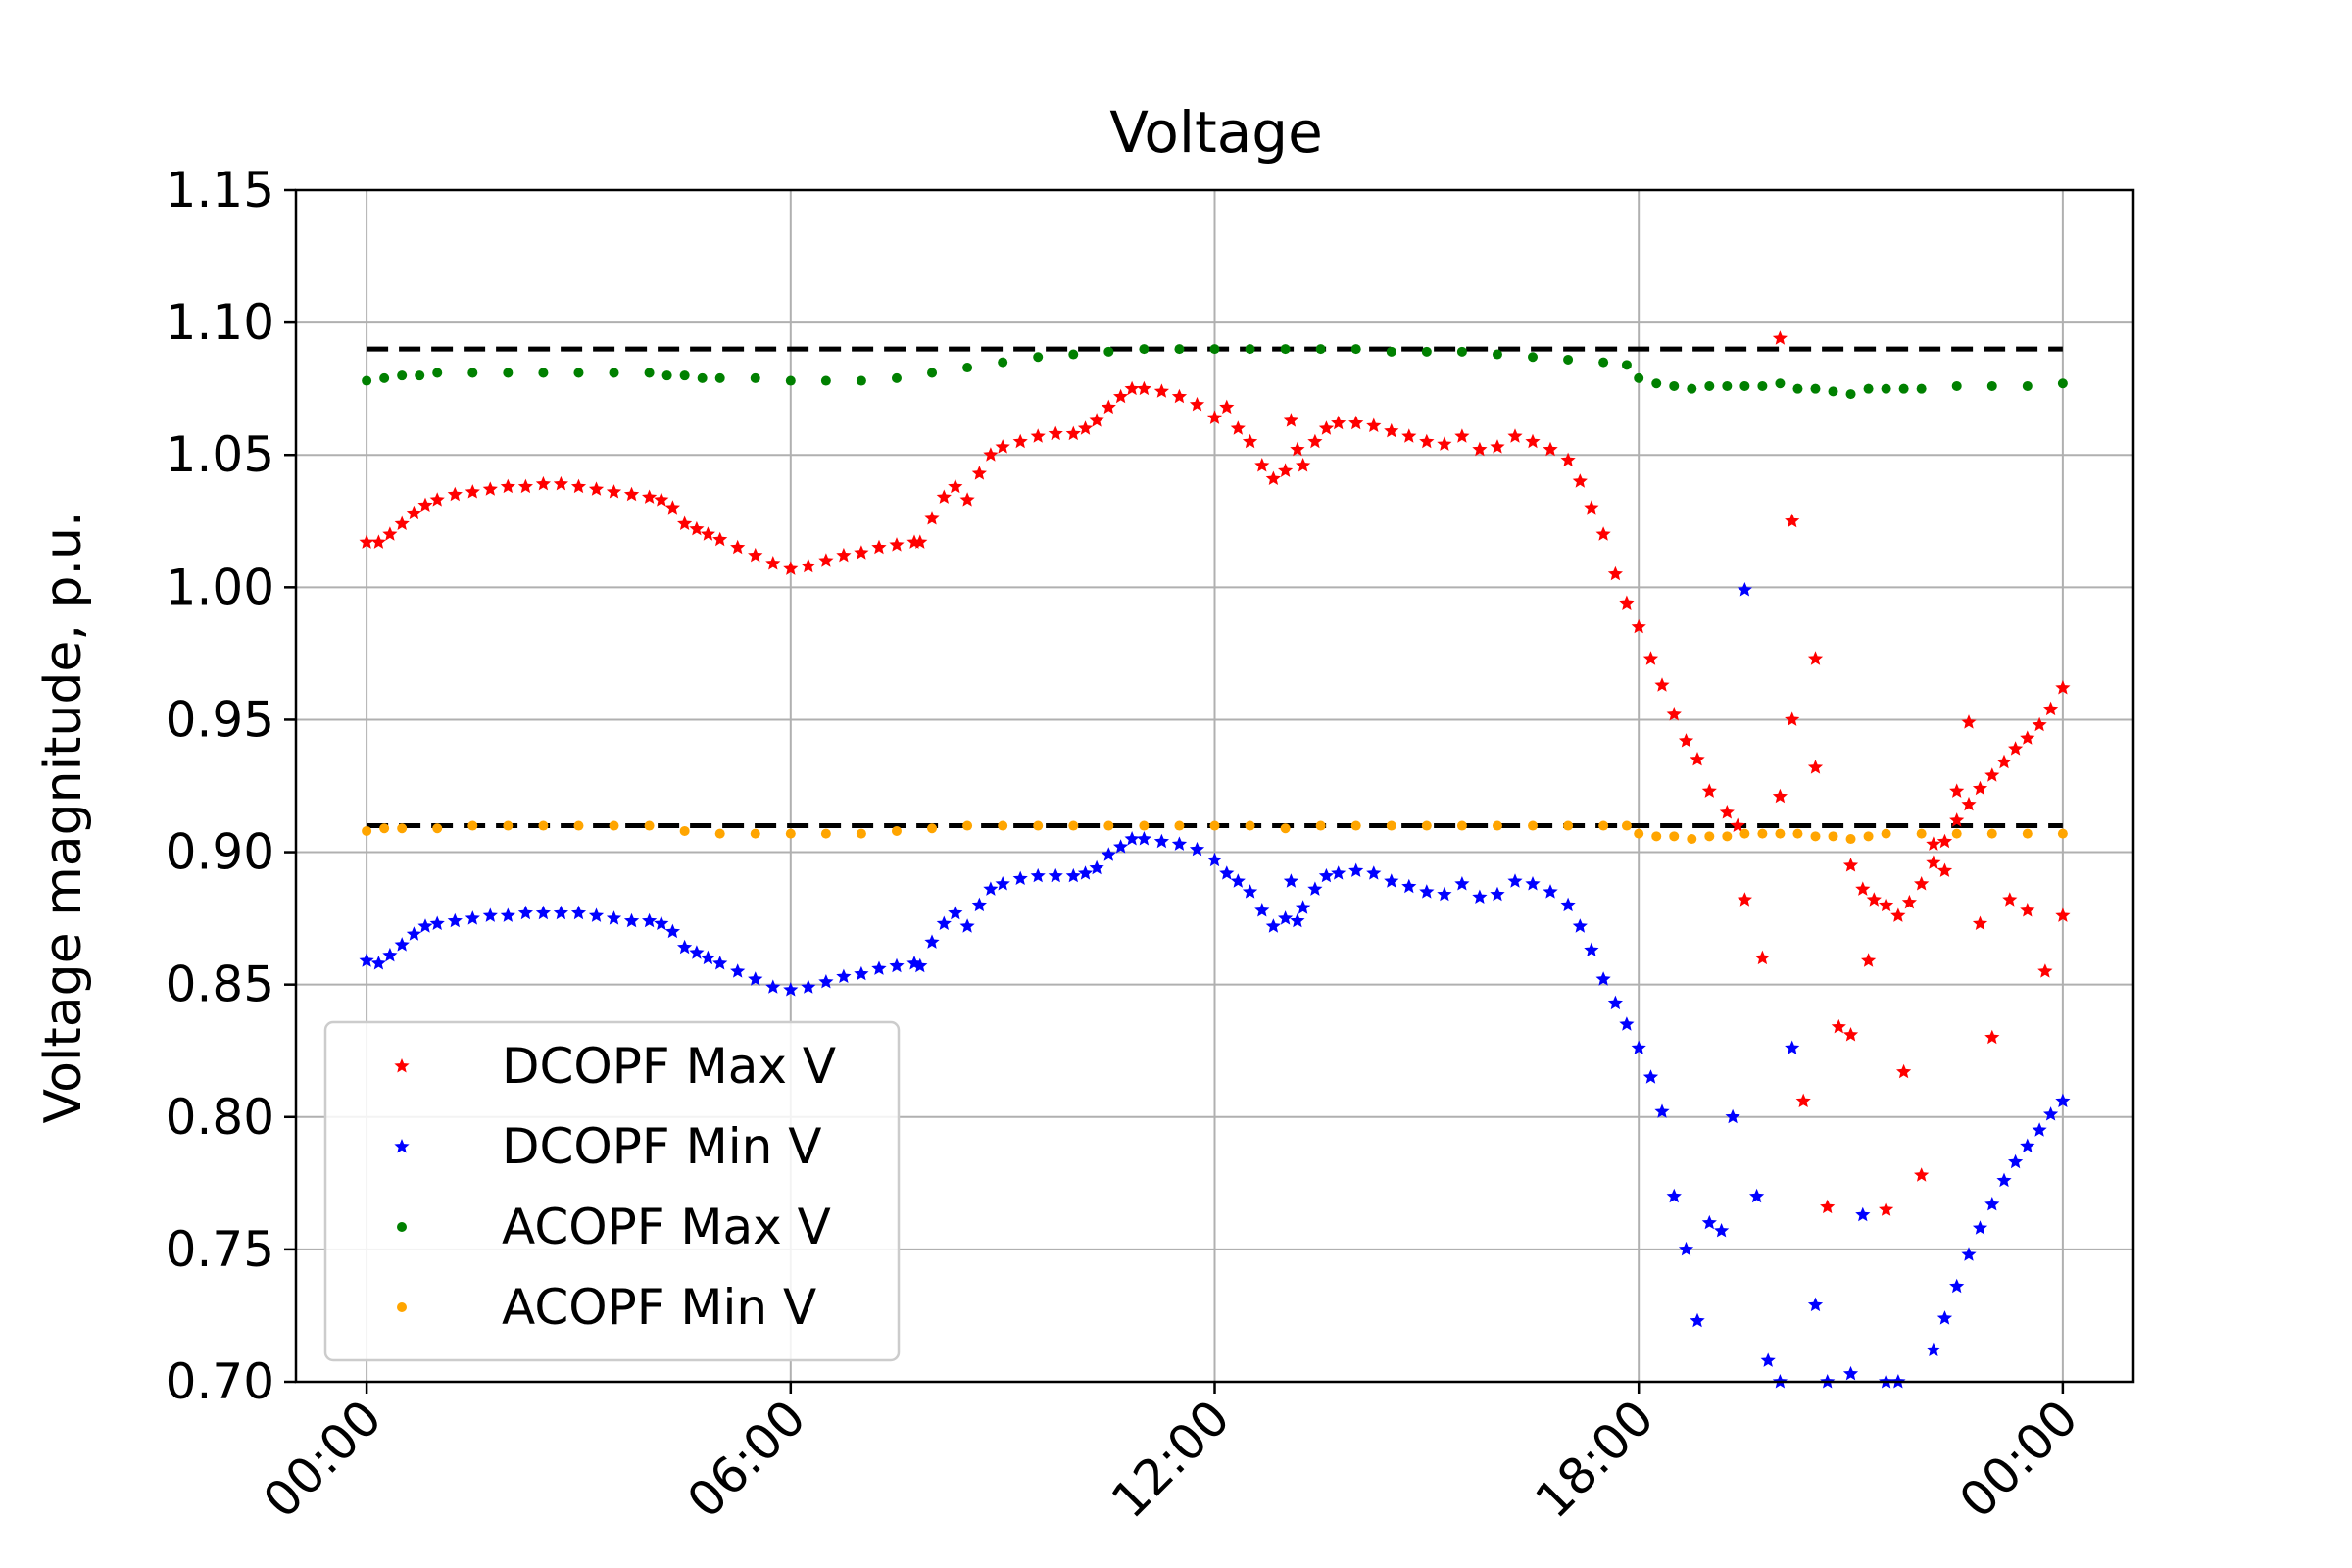 Image resolution: width=2352 pixels, height=1568 pixels. I want to click on y-axis-ticks: 0.70 0.75 0.80 0.85 0.90 0.95 1.00 1.05 1.10 1.15, so click(231, 786).